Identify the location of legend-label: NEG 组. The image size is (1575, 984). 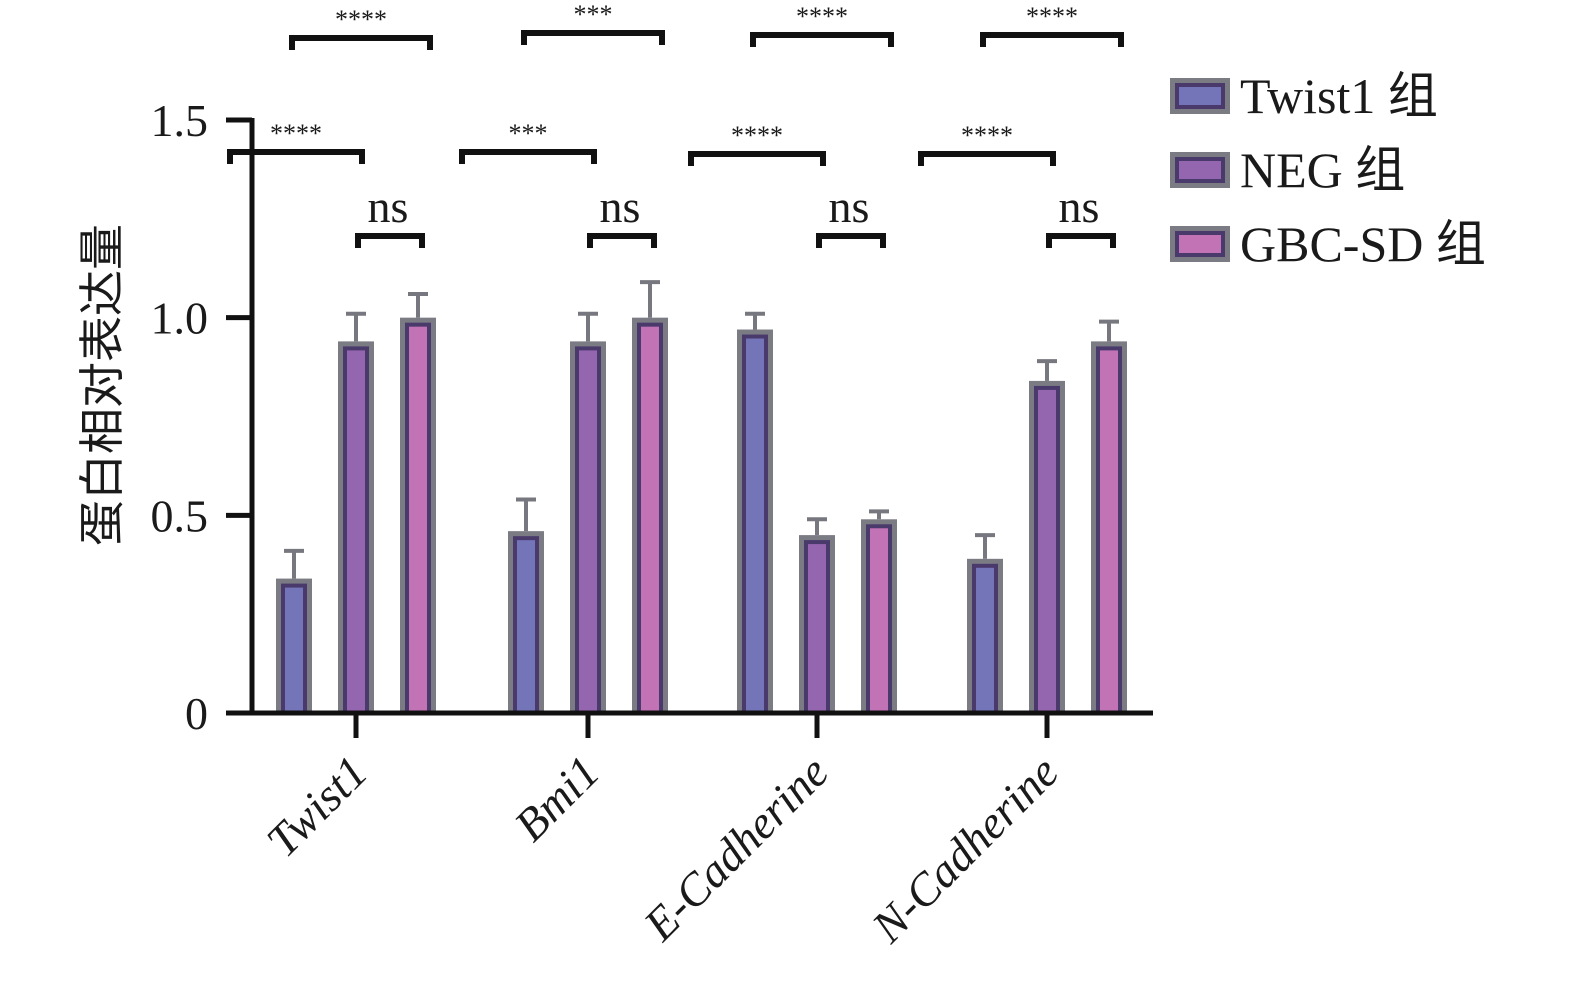
(1322, 170).